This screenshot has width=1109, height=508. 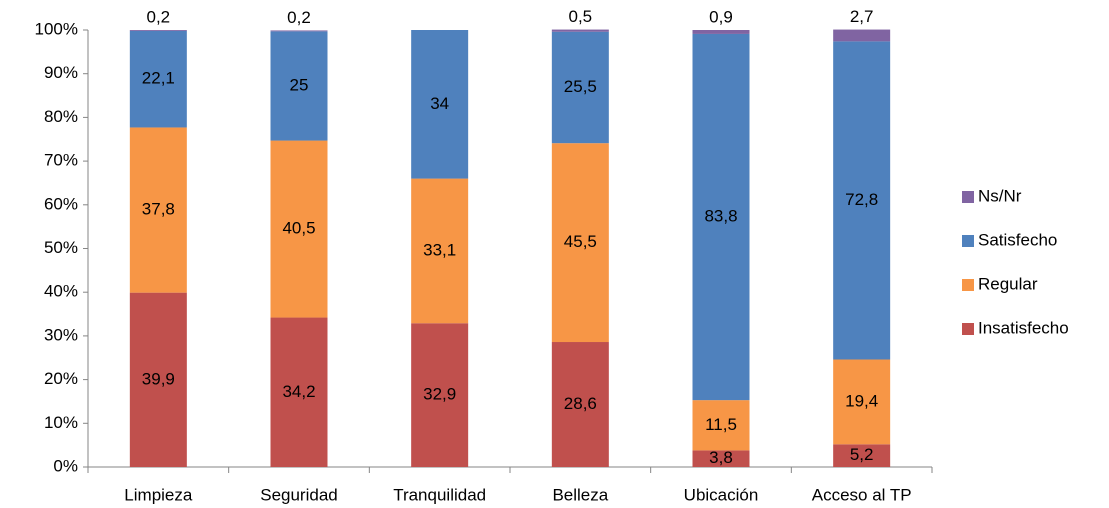 I want to click on data-label: 22,1, so click(x=158, y=78).